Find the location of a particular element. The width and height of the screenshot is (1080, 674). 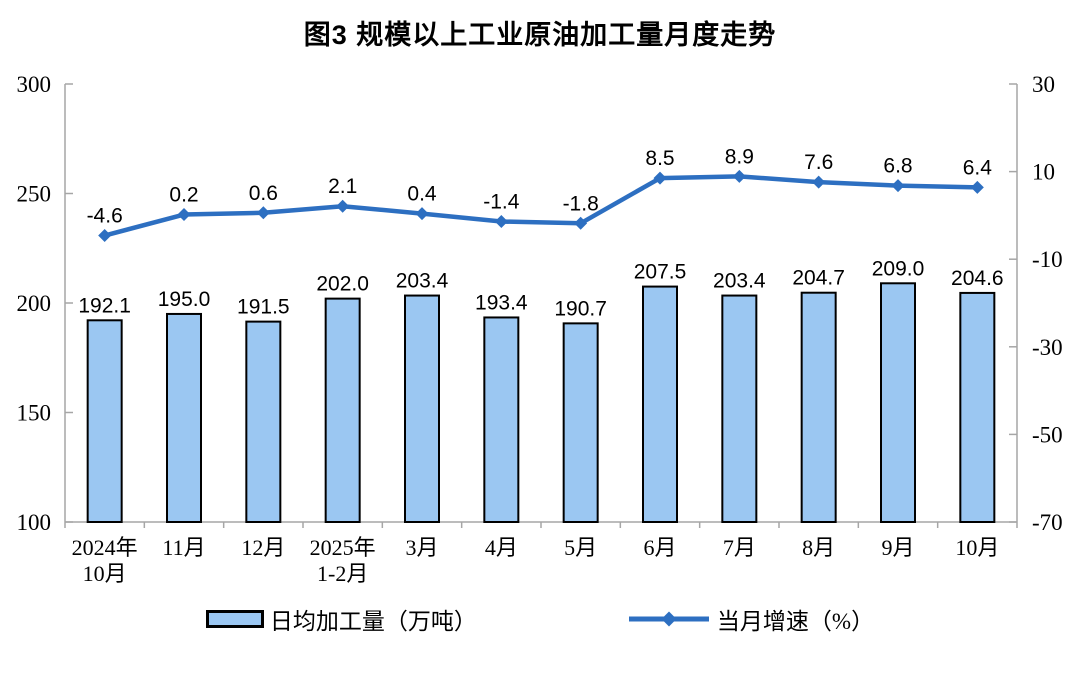

line-value-label: 8.5 is located at coordinates (659, 158).